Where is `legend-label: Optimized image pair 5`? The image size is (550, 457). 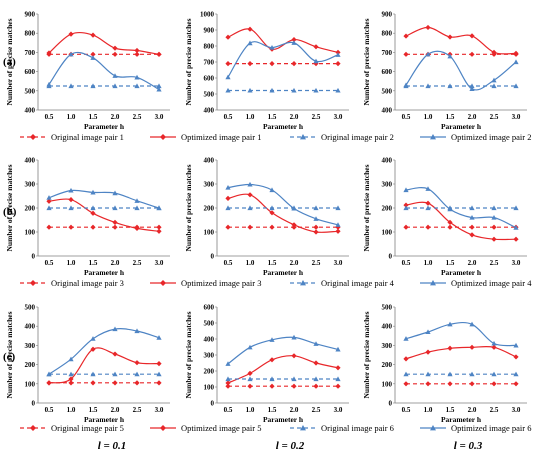
legend-label: Optimized image pair 5 is located at coordinates (221, 428).